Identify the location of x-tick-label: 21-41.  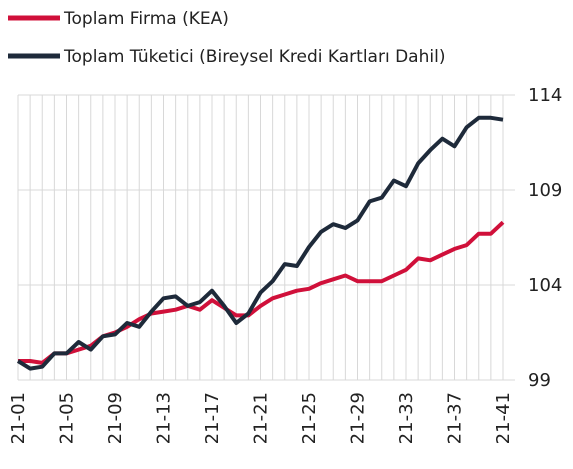
(503, 418).